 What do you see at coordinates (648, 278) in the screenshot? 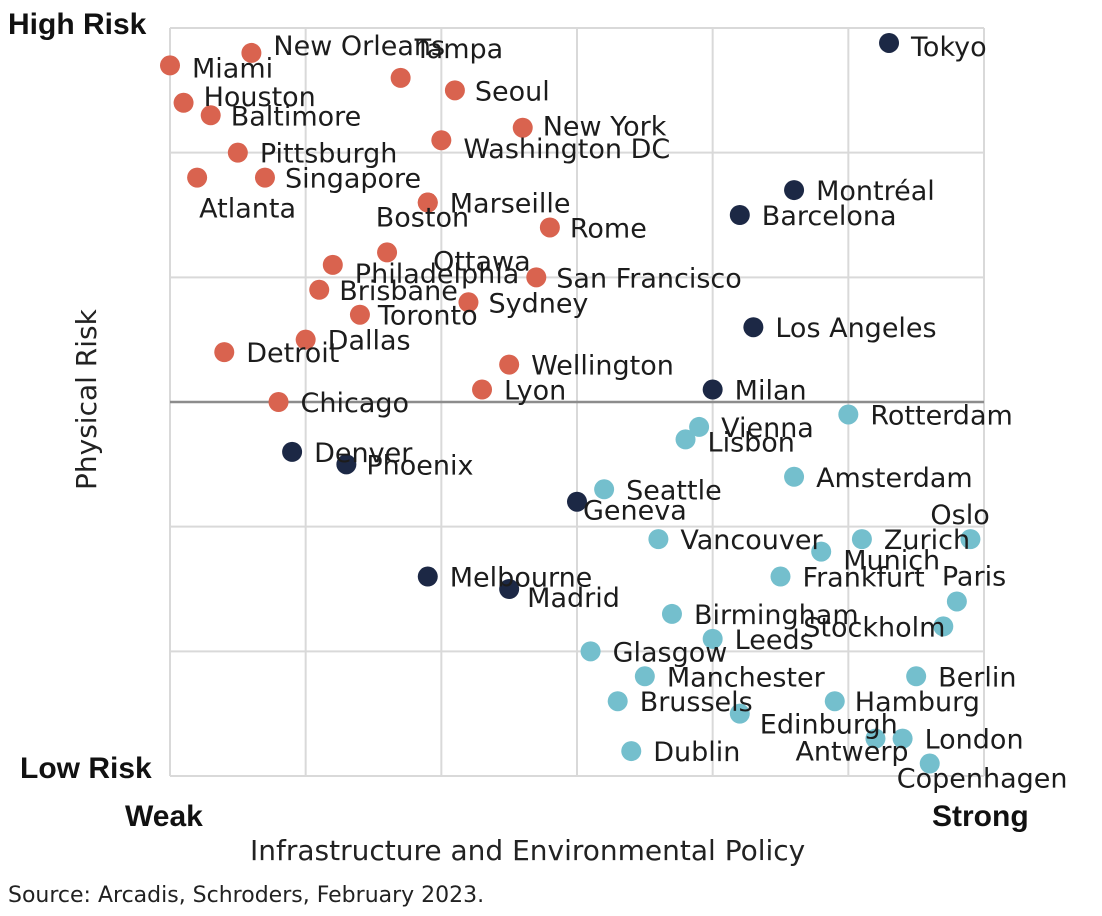
I see `label-san-francisco: San Francisco` at bounding box center [648, 278].